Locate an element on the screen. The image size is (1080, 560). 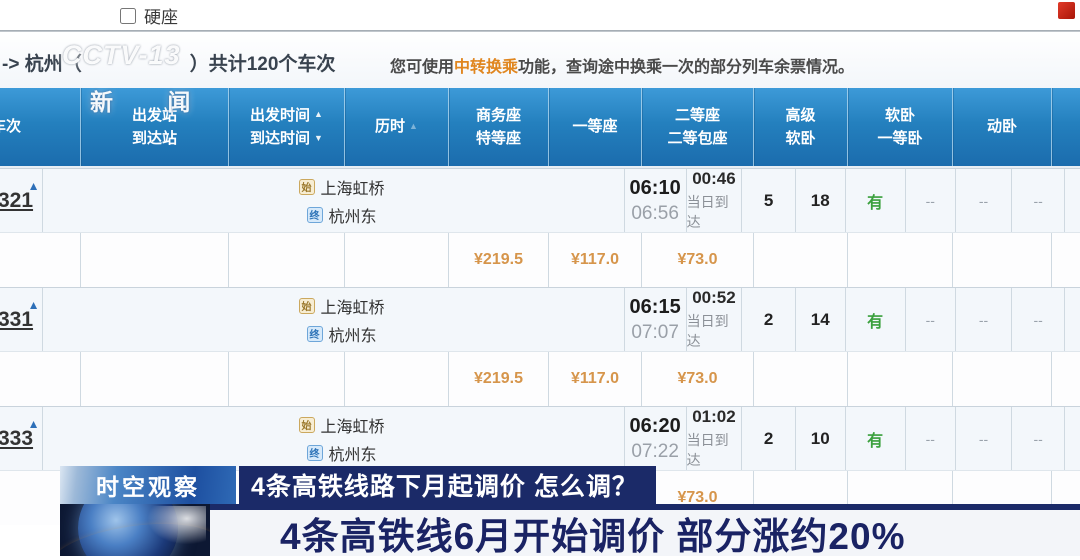
duration: 00:46 is located at coordinates (714, 178).